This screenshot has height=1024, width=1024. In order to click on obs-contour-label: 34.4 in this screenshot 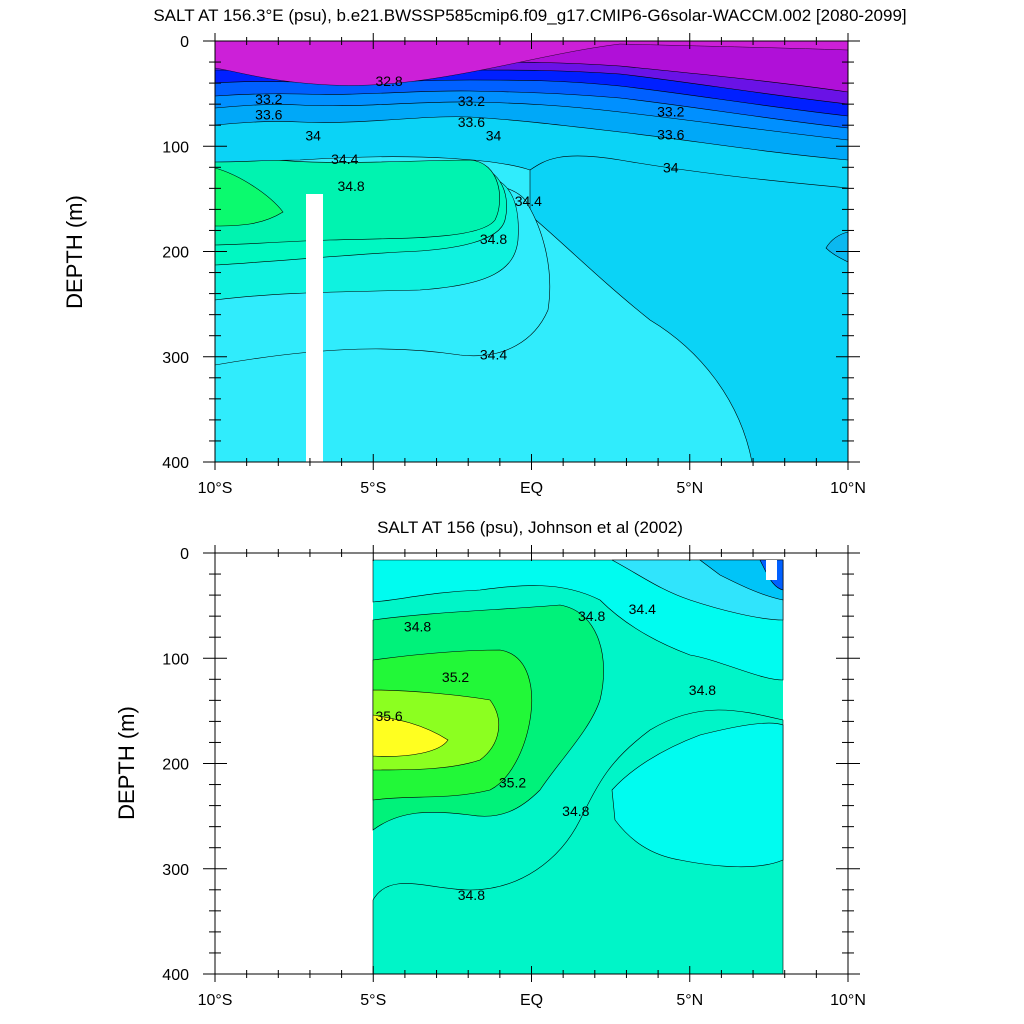, I will do `click(642, 609)`.